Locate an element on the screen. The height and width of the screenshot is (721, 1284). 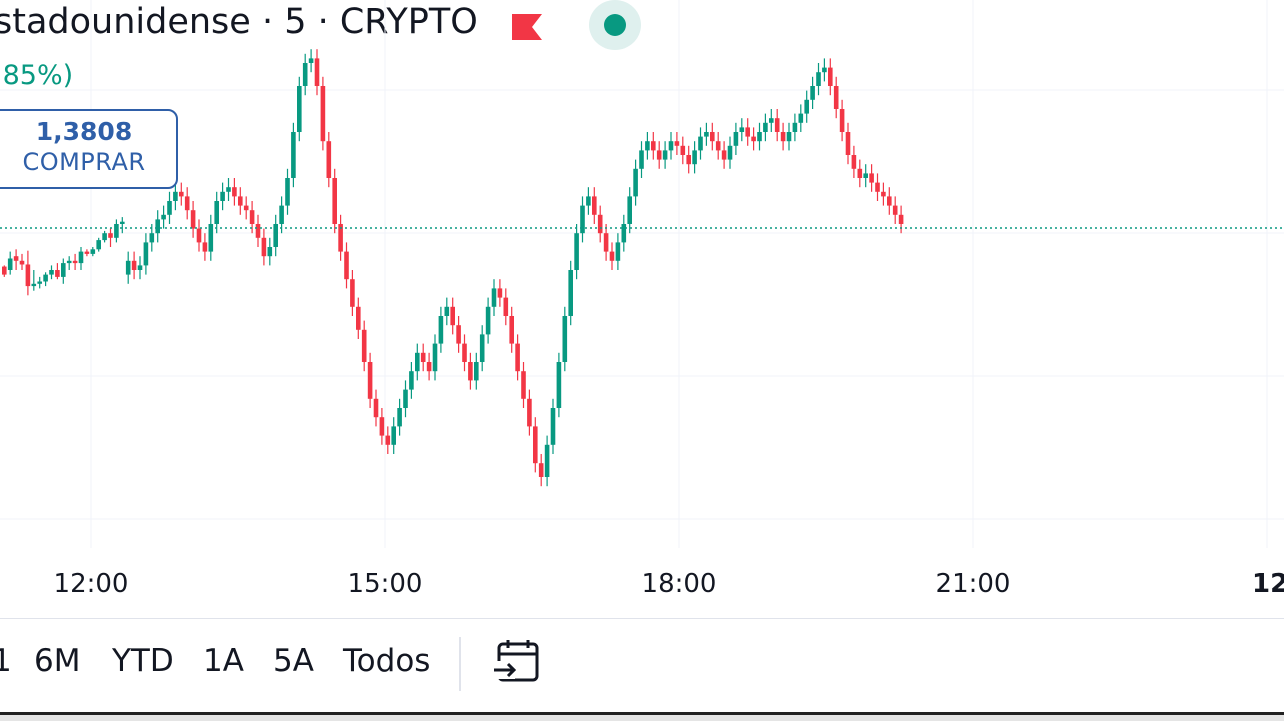
range-5a: 5A is located at coordinates (293, 661).